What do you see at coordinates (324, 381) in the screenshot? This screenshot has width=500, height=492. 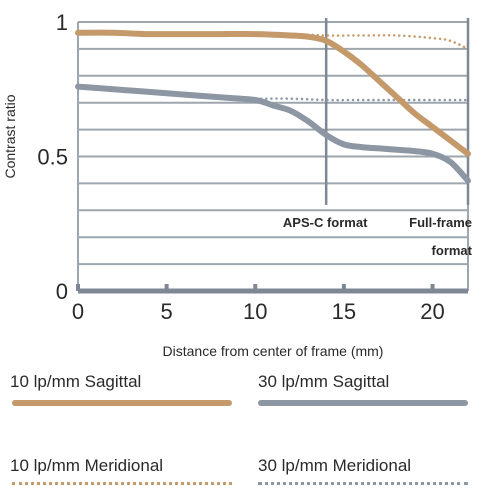 I see `legend-label-30-sagittal: 30 lp/mm Sagittal` at bounding box center [324, 381].